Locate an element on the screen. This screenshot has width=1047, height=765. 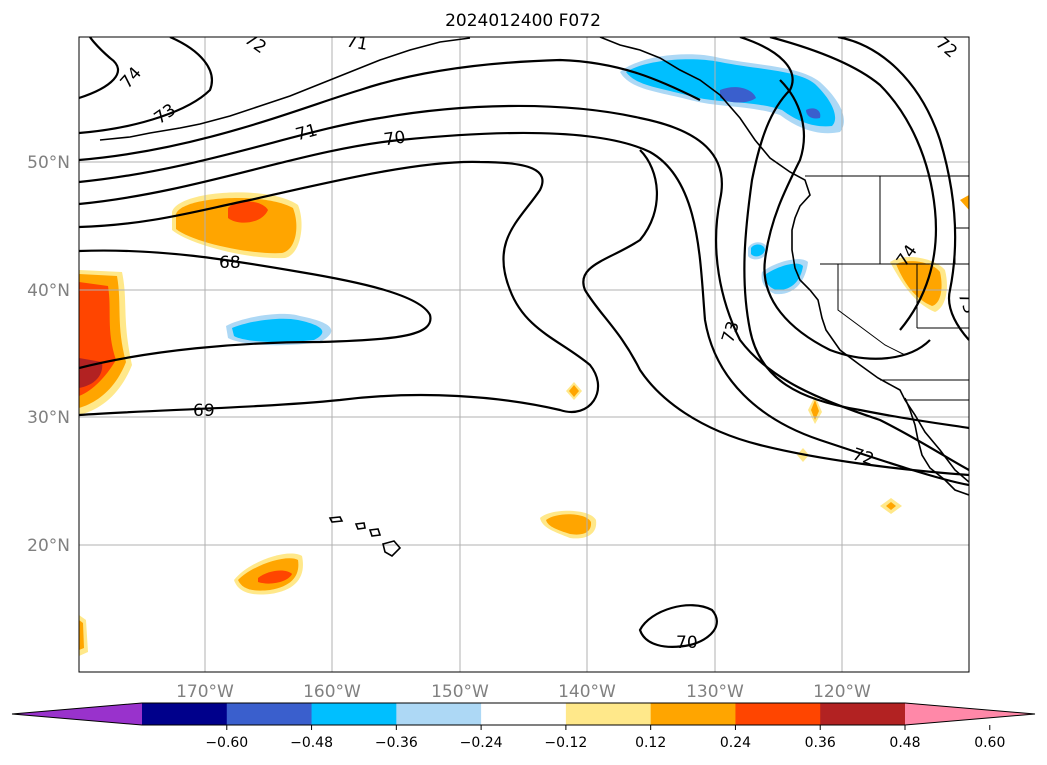
colorbar-tick-label: 0.12 is located at coordinates (650, 743).